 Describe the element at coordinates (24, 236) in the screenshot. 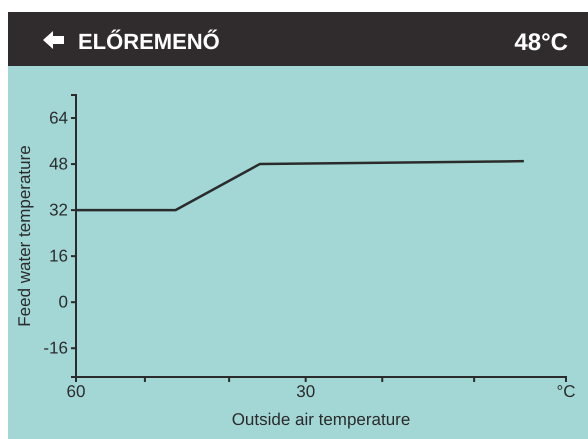

I see `y-axis-title: Feed water temperature` at that location.